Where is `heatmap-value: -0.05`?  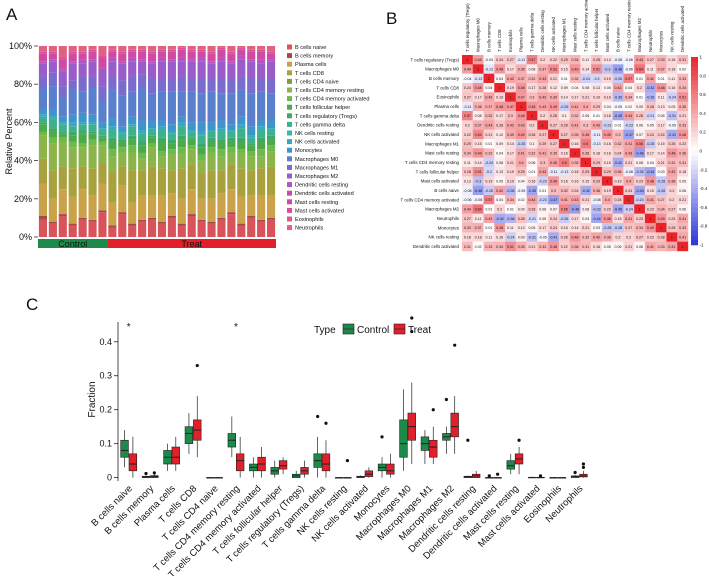
heatmap-value: -0.05 is located at coordinates (618, 107).